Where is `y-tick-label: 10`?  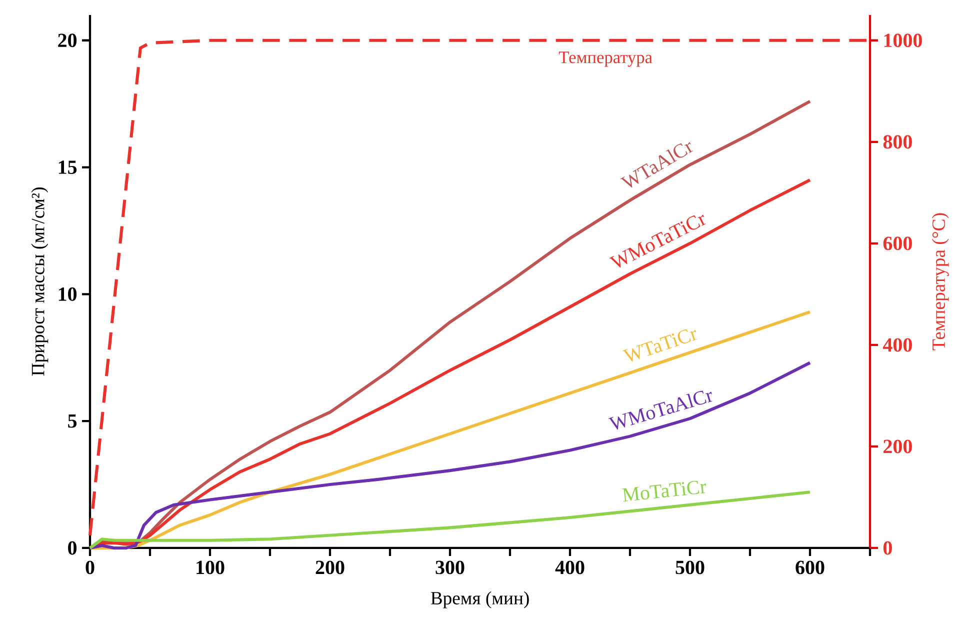 y-tick-label: 10 is located at coordinates (67, 294).